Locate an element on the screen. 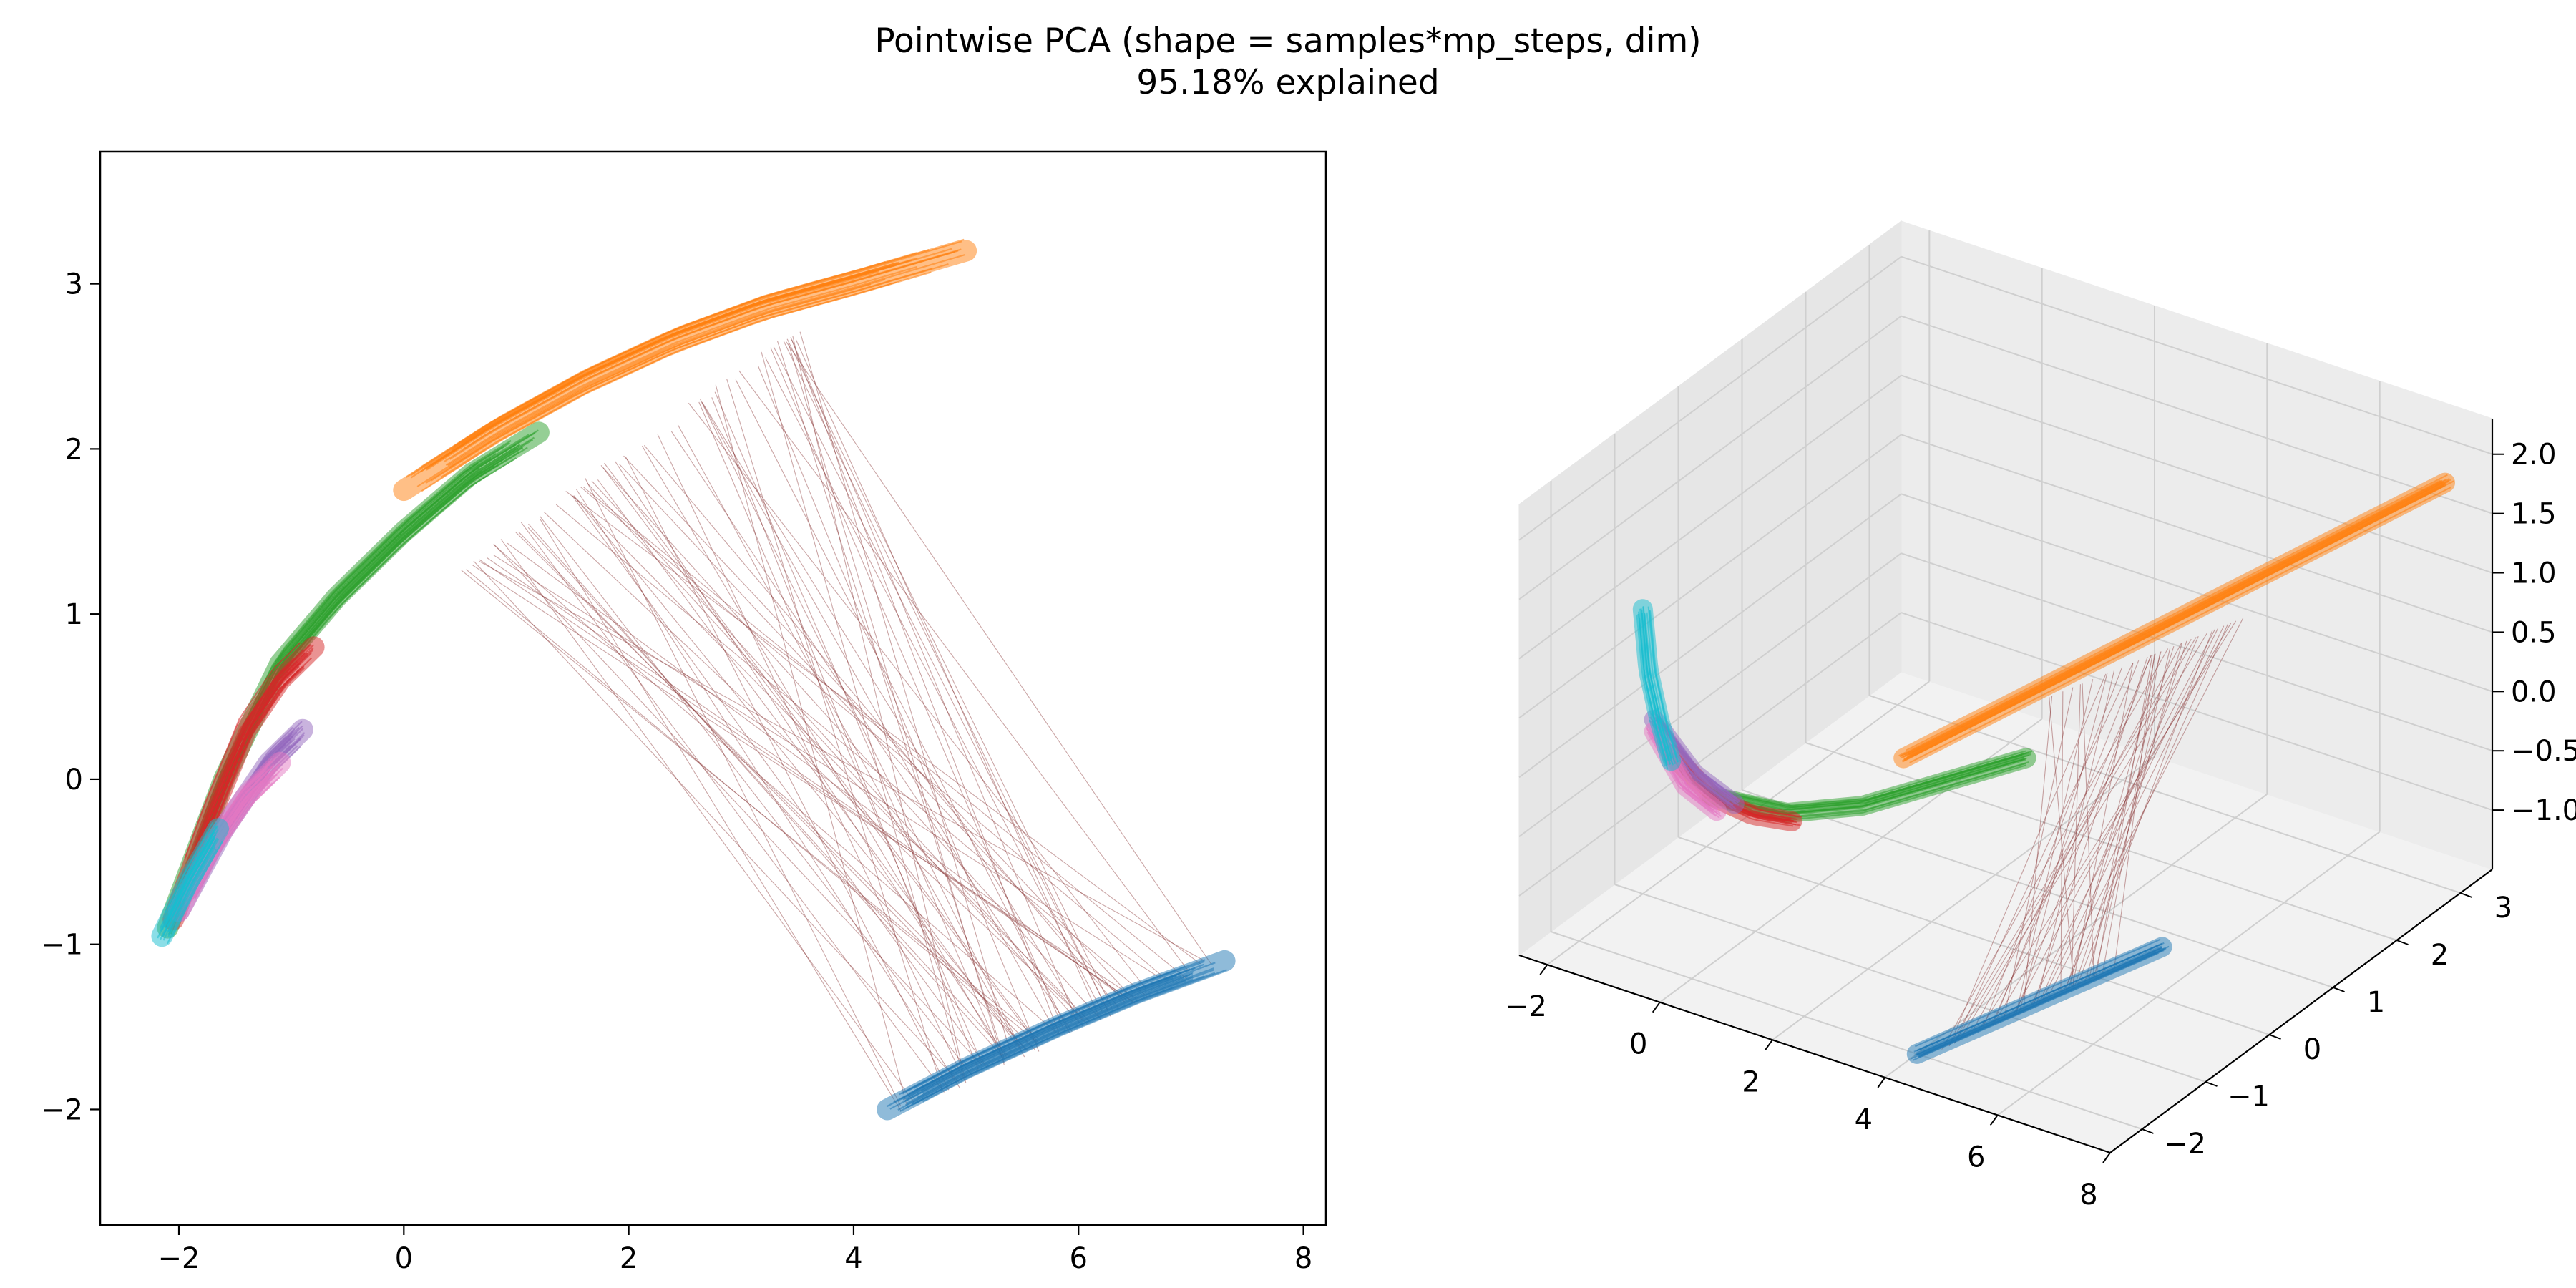 The width and height of the screenshot is (2576, 1288). pca-3d-x-axis is located at coordinates (1814, 1054).